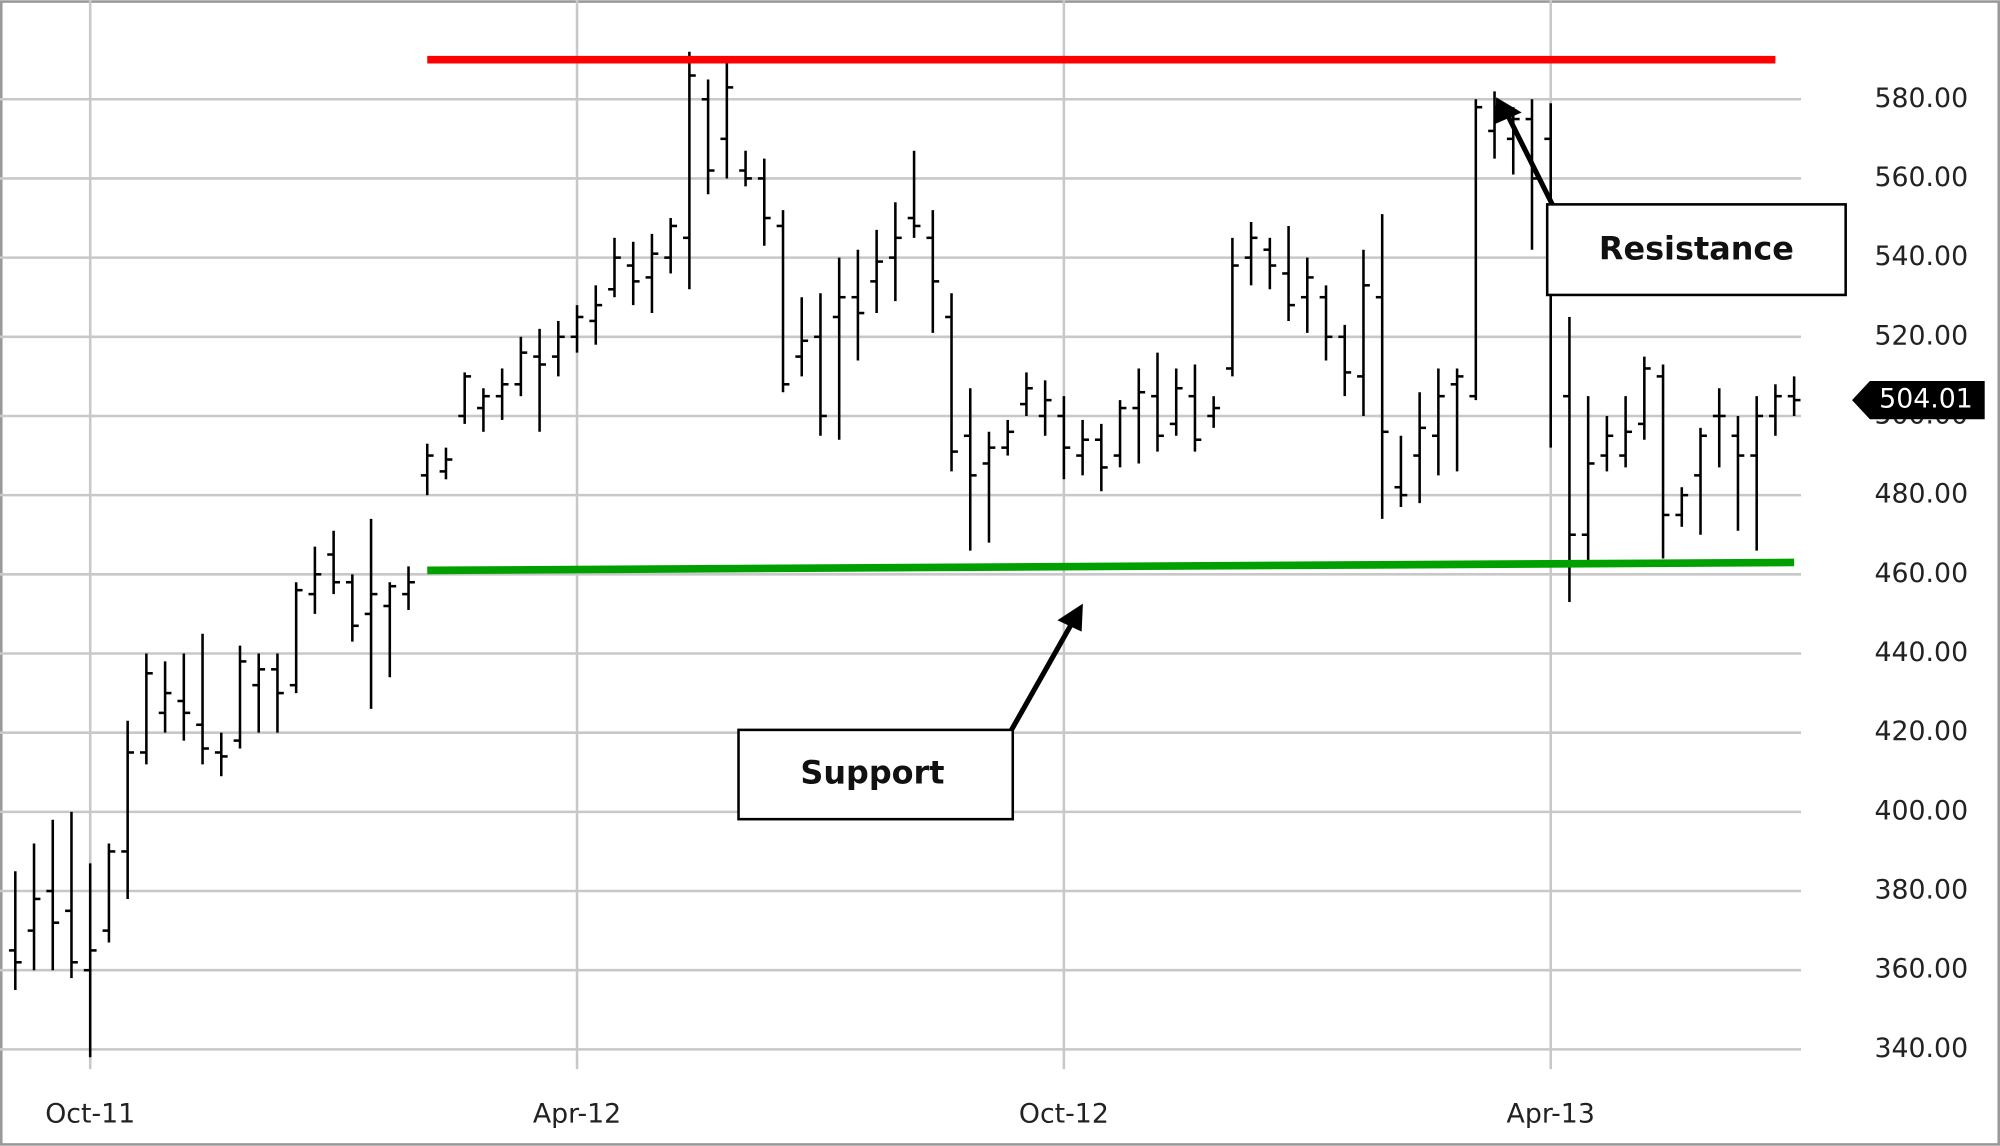 The height and width of the screenshot is (1146, 2000). Describe the element at coordinates (1508, 111) in the screenshot. I see `arrow-head` at that location.